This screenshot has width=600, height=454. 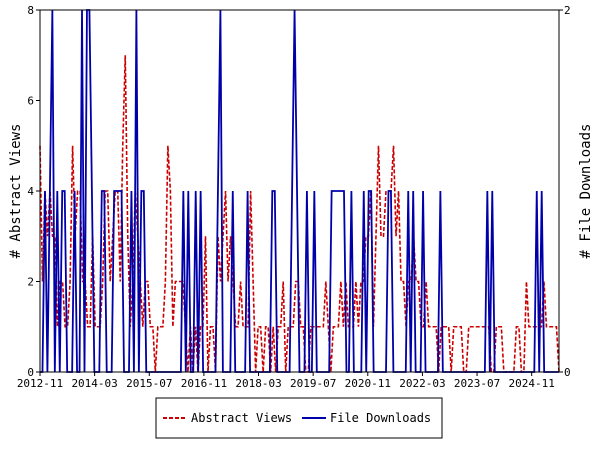 What do you see at coordinates (94, 383) in the screenshot?
I see `x-tick-label-1: 2014-03` at bounding box center [94, 383].